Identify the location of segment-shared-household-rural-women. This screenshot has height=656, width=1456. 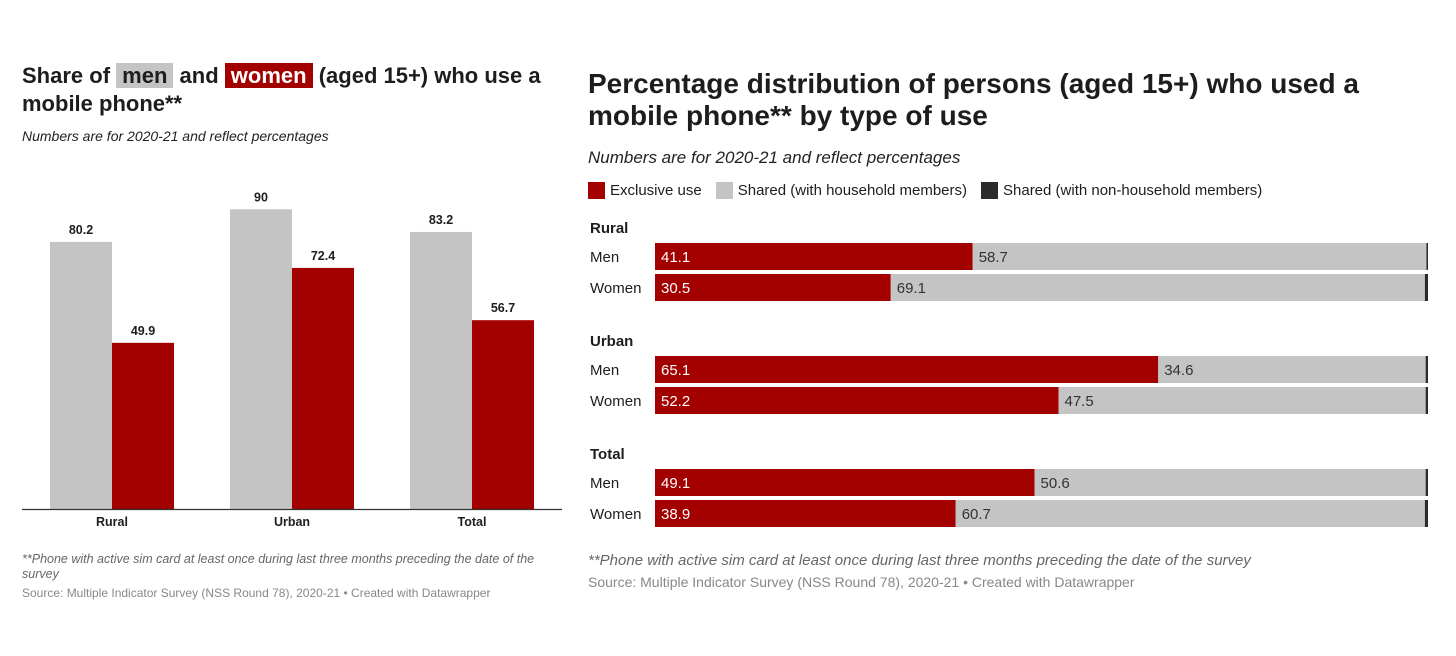
(1157, 287).